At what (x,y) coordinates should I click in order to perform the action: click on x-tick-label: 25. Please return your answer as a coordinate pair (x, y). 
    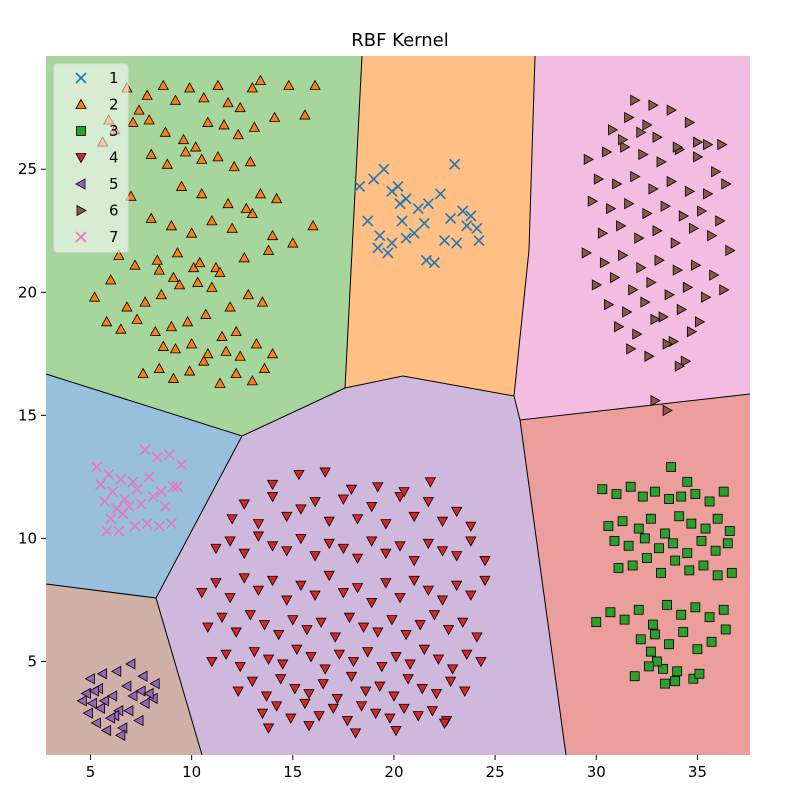
    Looking at the image, I should click on (495, 772).